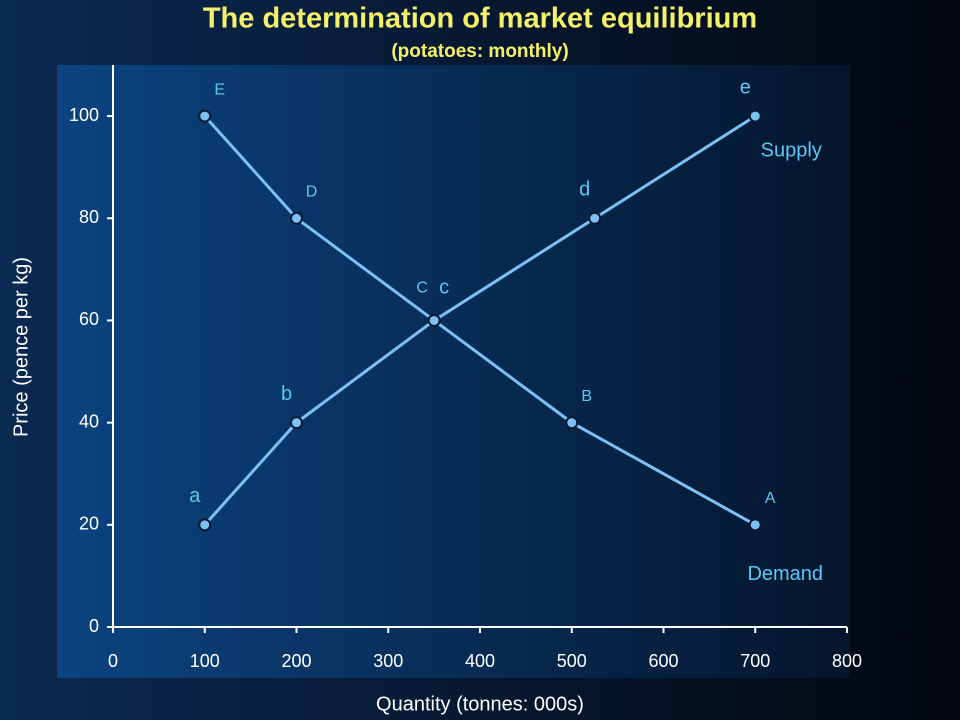 The width and height of the screenshot is (960, 720). Describe the element at coordinates (480, 661) in the screenshot. I see `x-tick-label: 400` at that location.